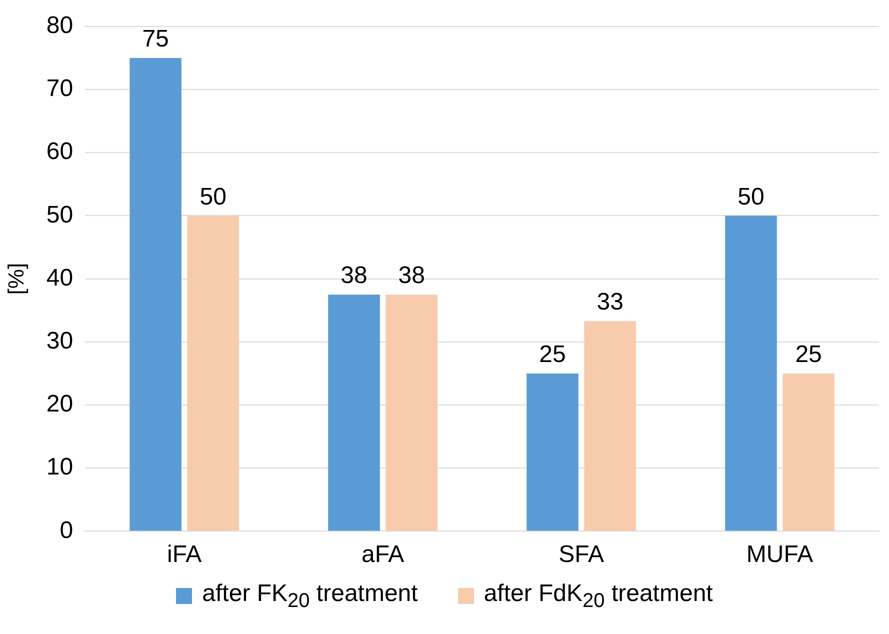  I want to click on y-tick-label: 10, so click(60, 467).